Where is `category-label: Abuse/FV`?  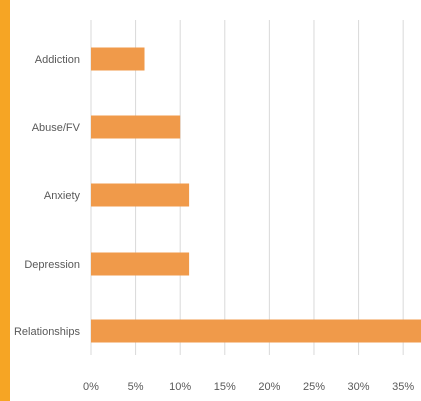
category-label: Abuse/FV is located at coordinates (56, 128).